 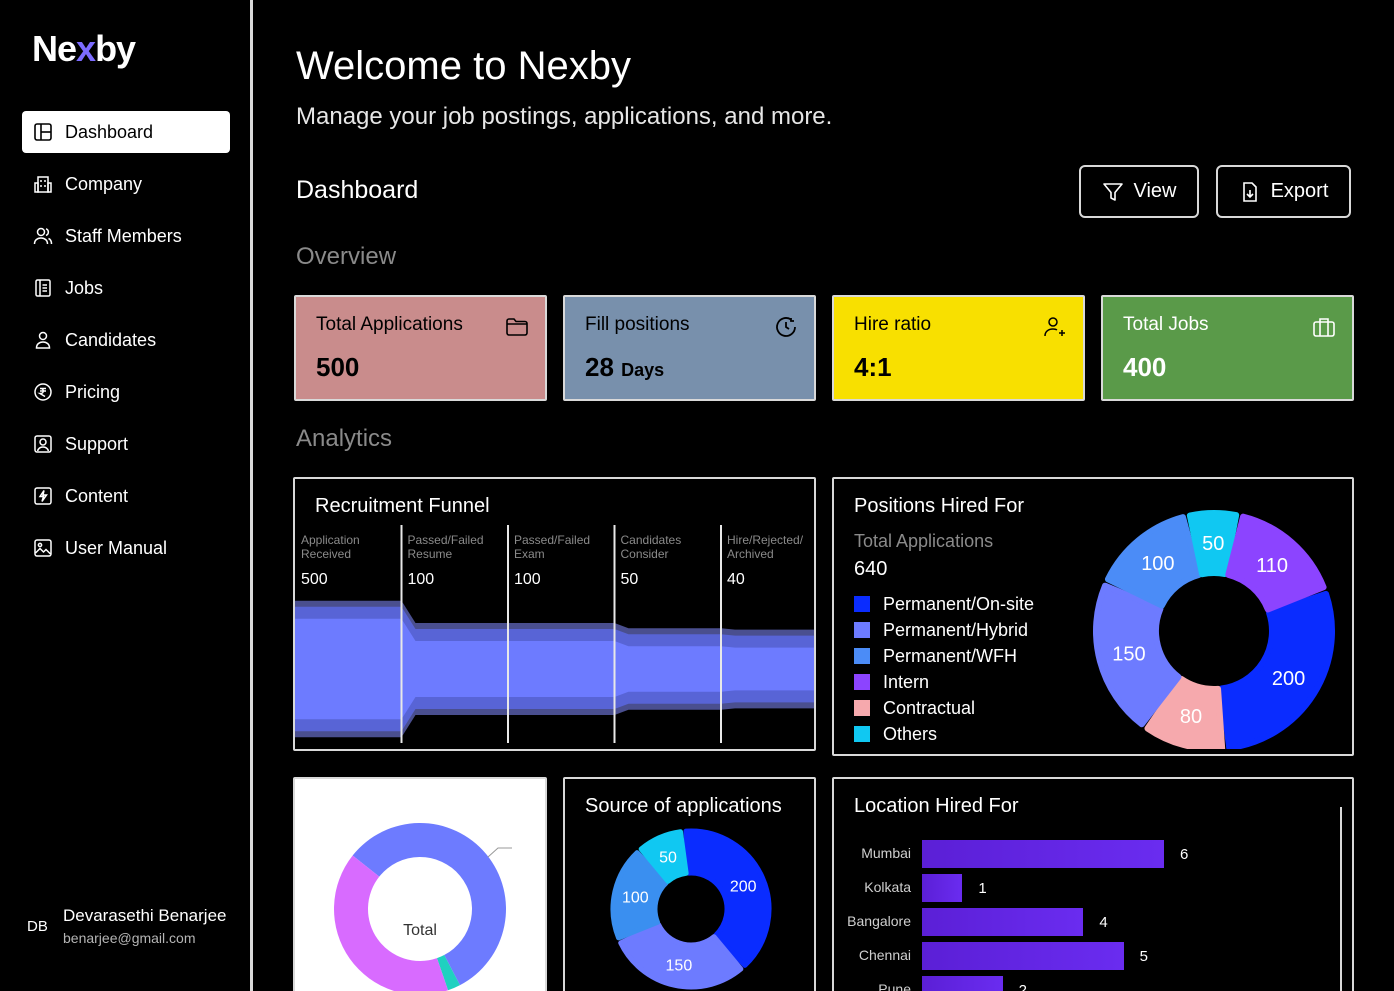 I want to click on card-label: Hire ratio, so click(x=893, y=324).